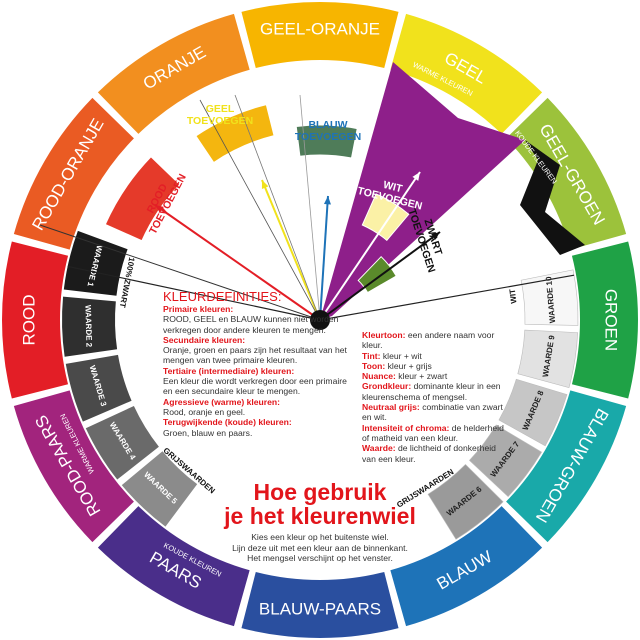 The width and height of the screenshot is (640, 640). Describe the element at coordinates (513, 296) in the screenshot. I see `white-value-label: WIT` at that location.